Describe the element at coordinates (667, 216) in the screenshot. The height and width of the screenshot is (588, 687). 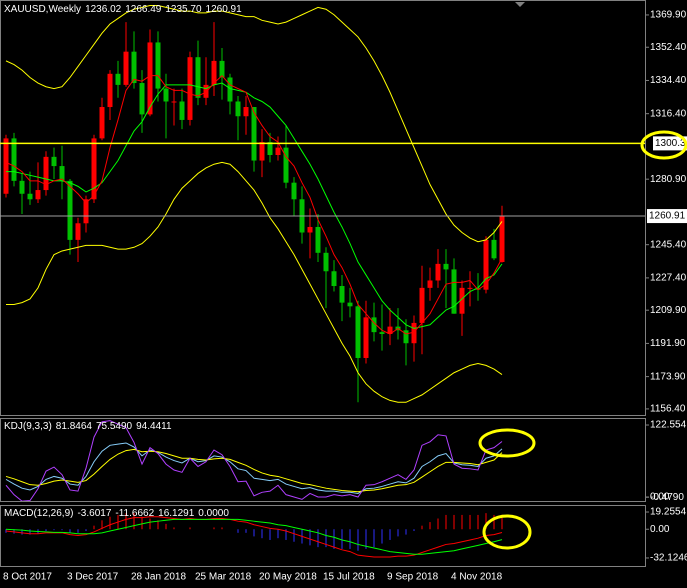
I see `price-label: 1260.91` at that location.